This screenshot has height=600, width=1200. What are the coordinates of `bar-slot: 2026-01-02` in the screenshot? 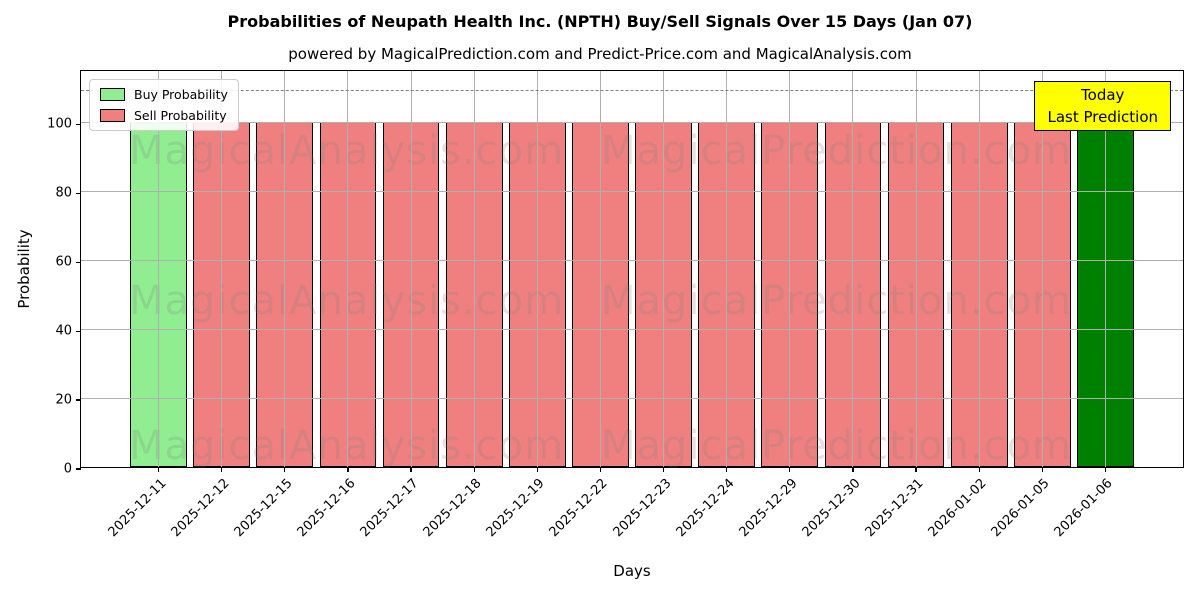 It's located at (968, 305).